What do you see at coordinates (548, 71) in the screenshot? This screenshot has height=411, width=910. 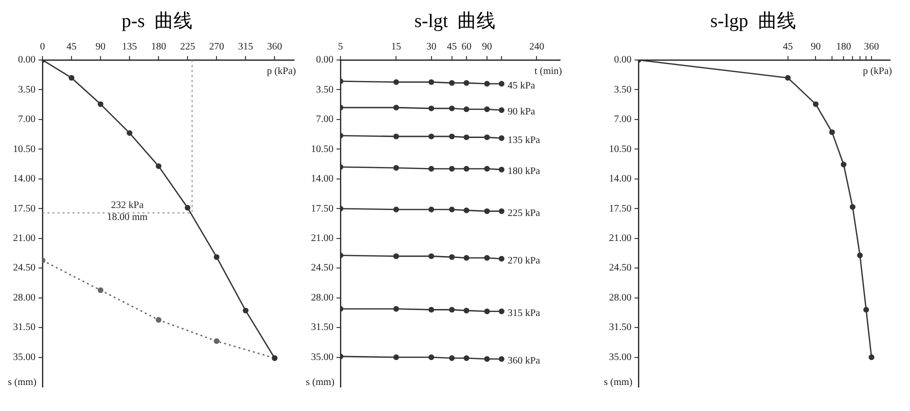 I see `x-axis-title: t (min)` at bounding box center [548, 71].